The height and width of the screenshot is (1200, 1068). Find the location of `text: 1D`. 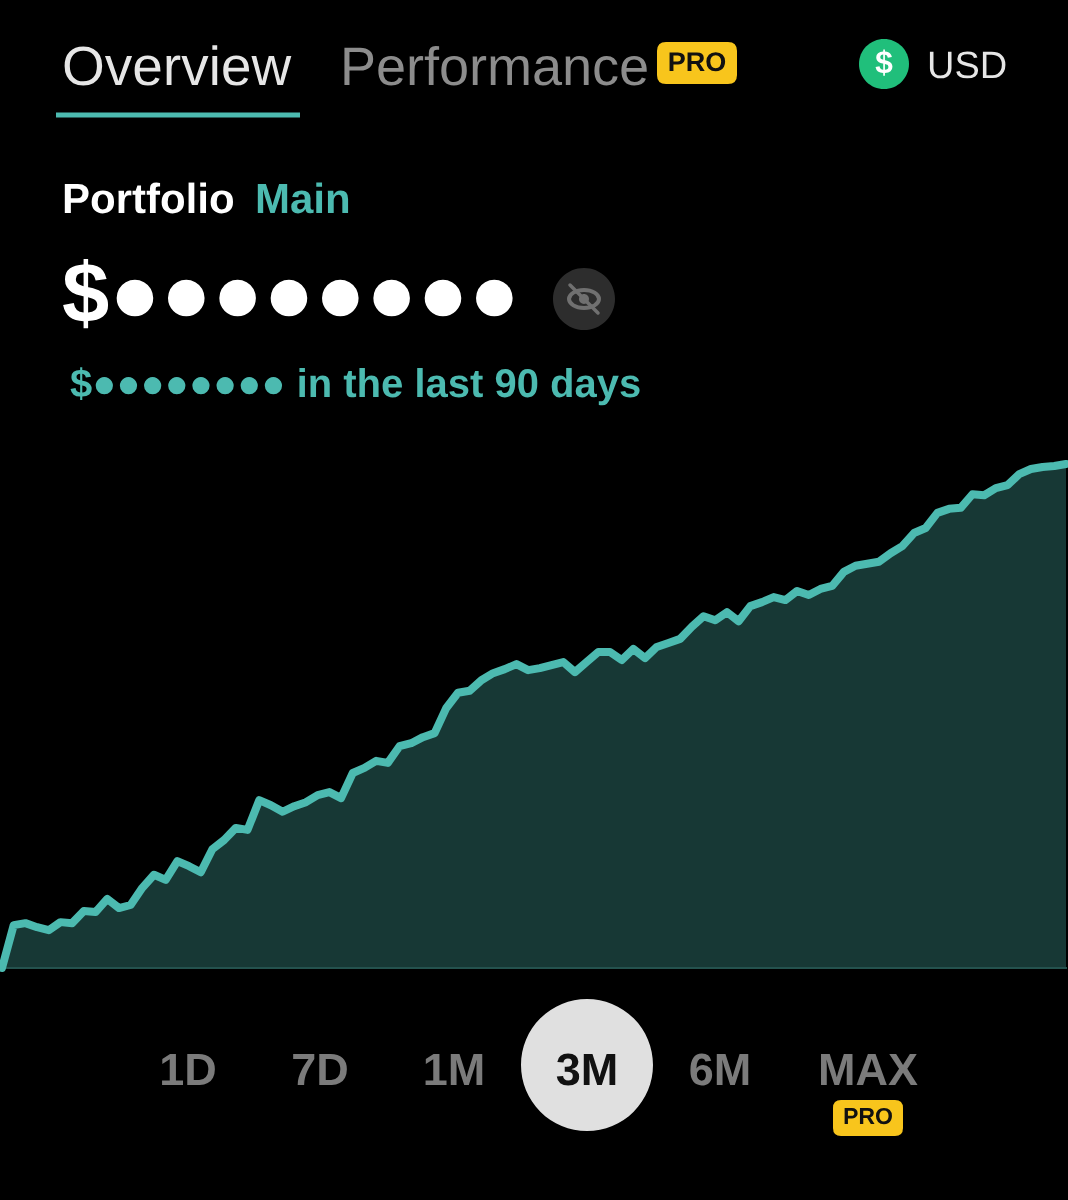

text: 1D is located at coordinates (188, 1069).